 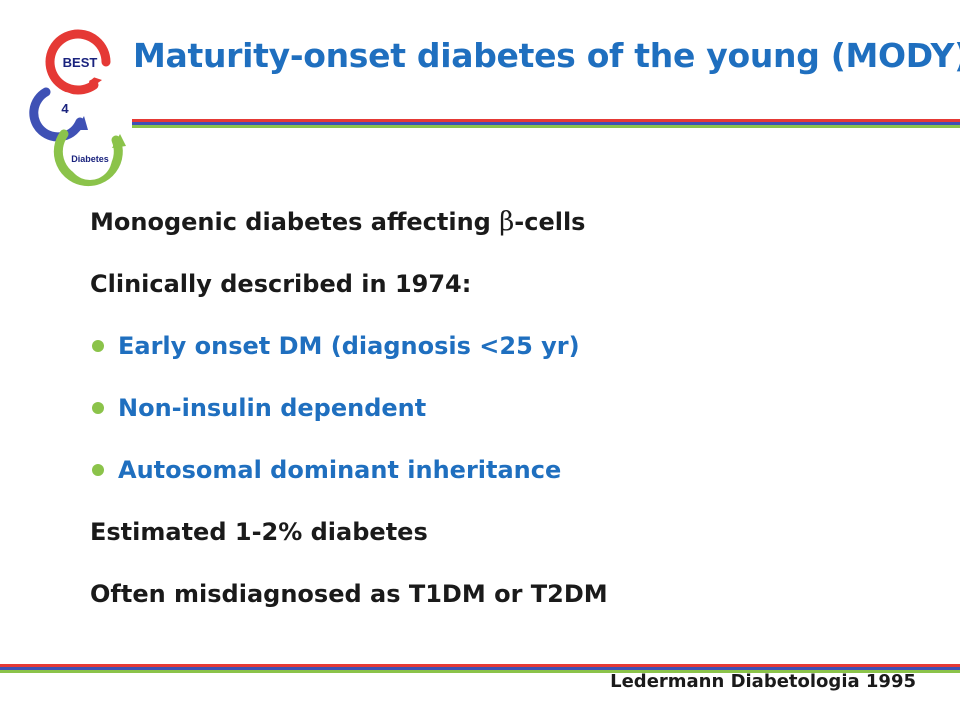 What do you see at coordinates (510, 289) in the screenshot?
I see `content-line: Clinically described in 1974:` at bounding box center [510, 289].